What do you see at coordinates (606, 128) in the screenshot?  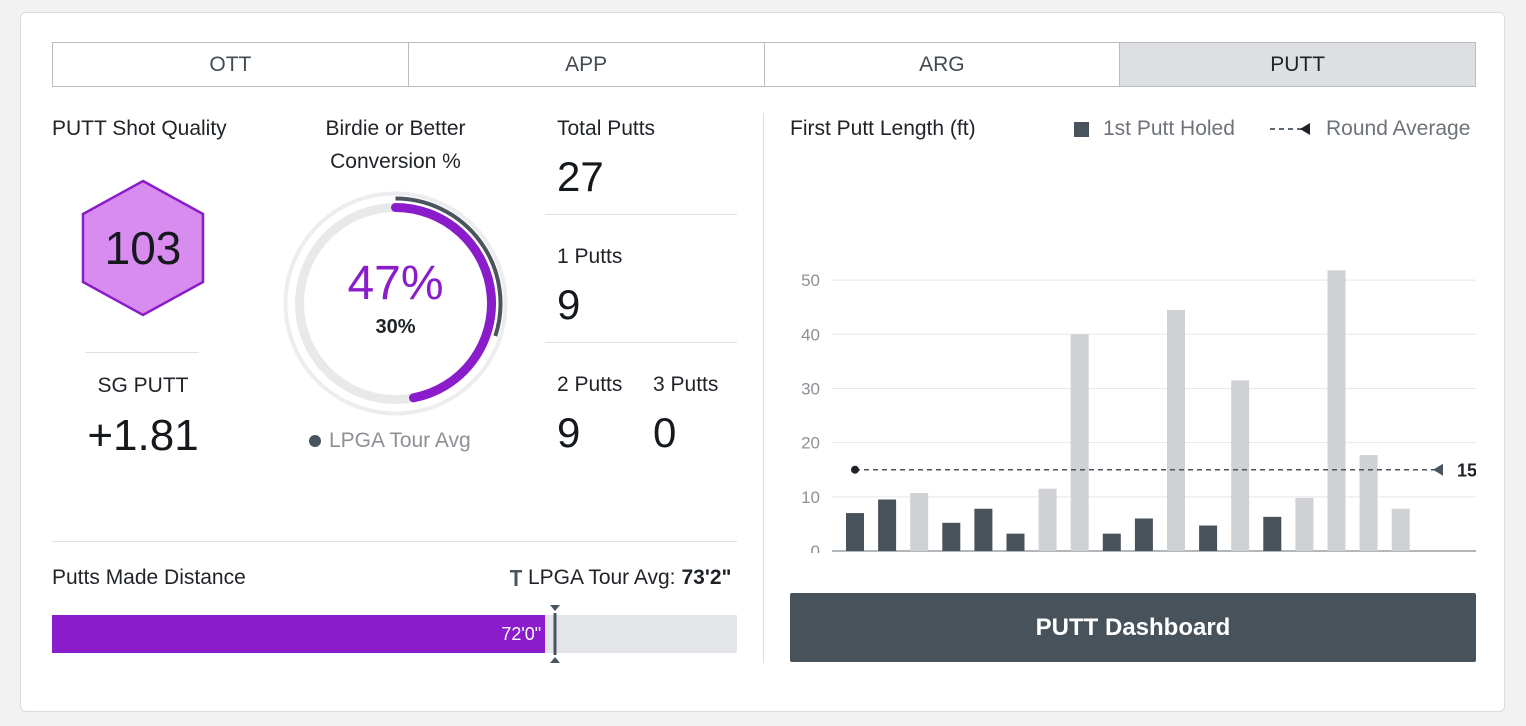 I see `total-putts-label: Total Putts` at bounding box center [606, 128].